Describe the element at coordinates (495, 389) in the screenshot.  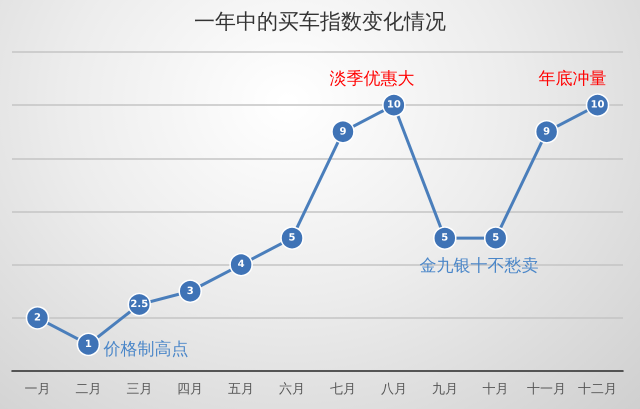
I see `x-tick-label: 十月` at that location.